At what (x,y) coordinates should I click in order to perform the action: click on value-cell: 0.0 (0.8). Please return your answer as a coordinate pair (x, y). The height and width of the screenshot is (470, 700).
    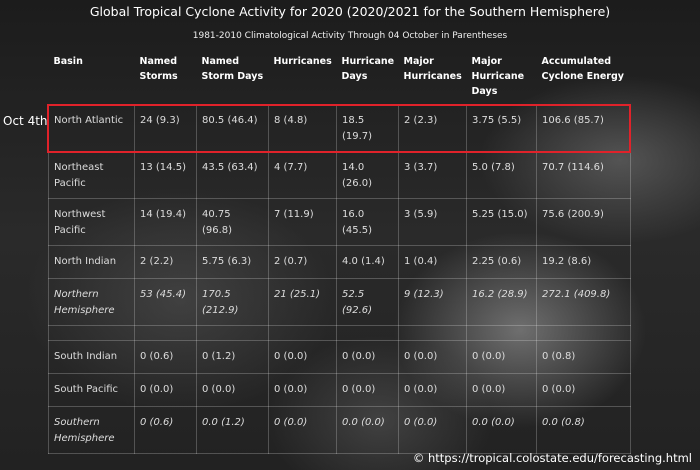
    Looking at the image, I should click on (583, 430).